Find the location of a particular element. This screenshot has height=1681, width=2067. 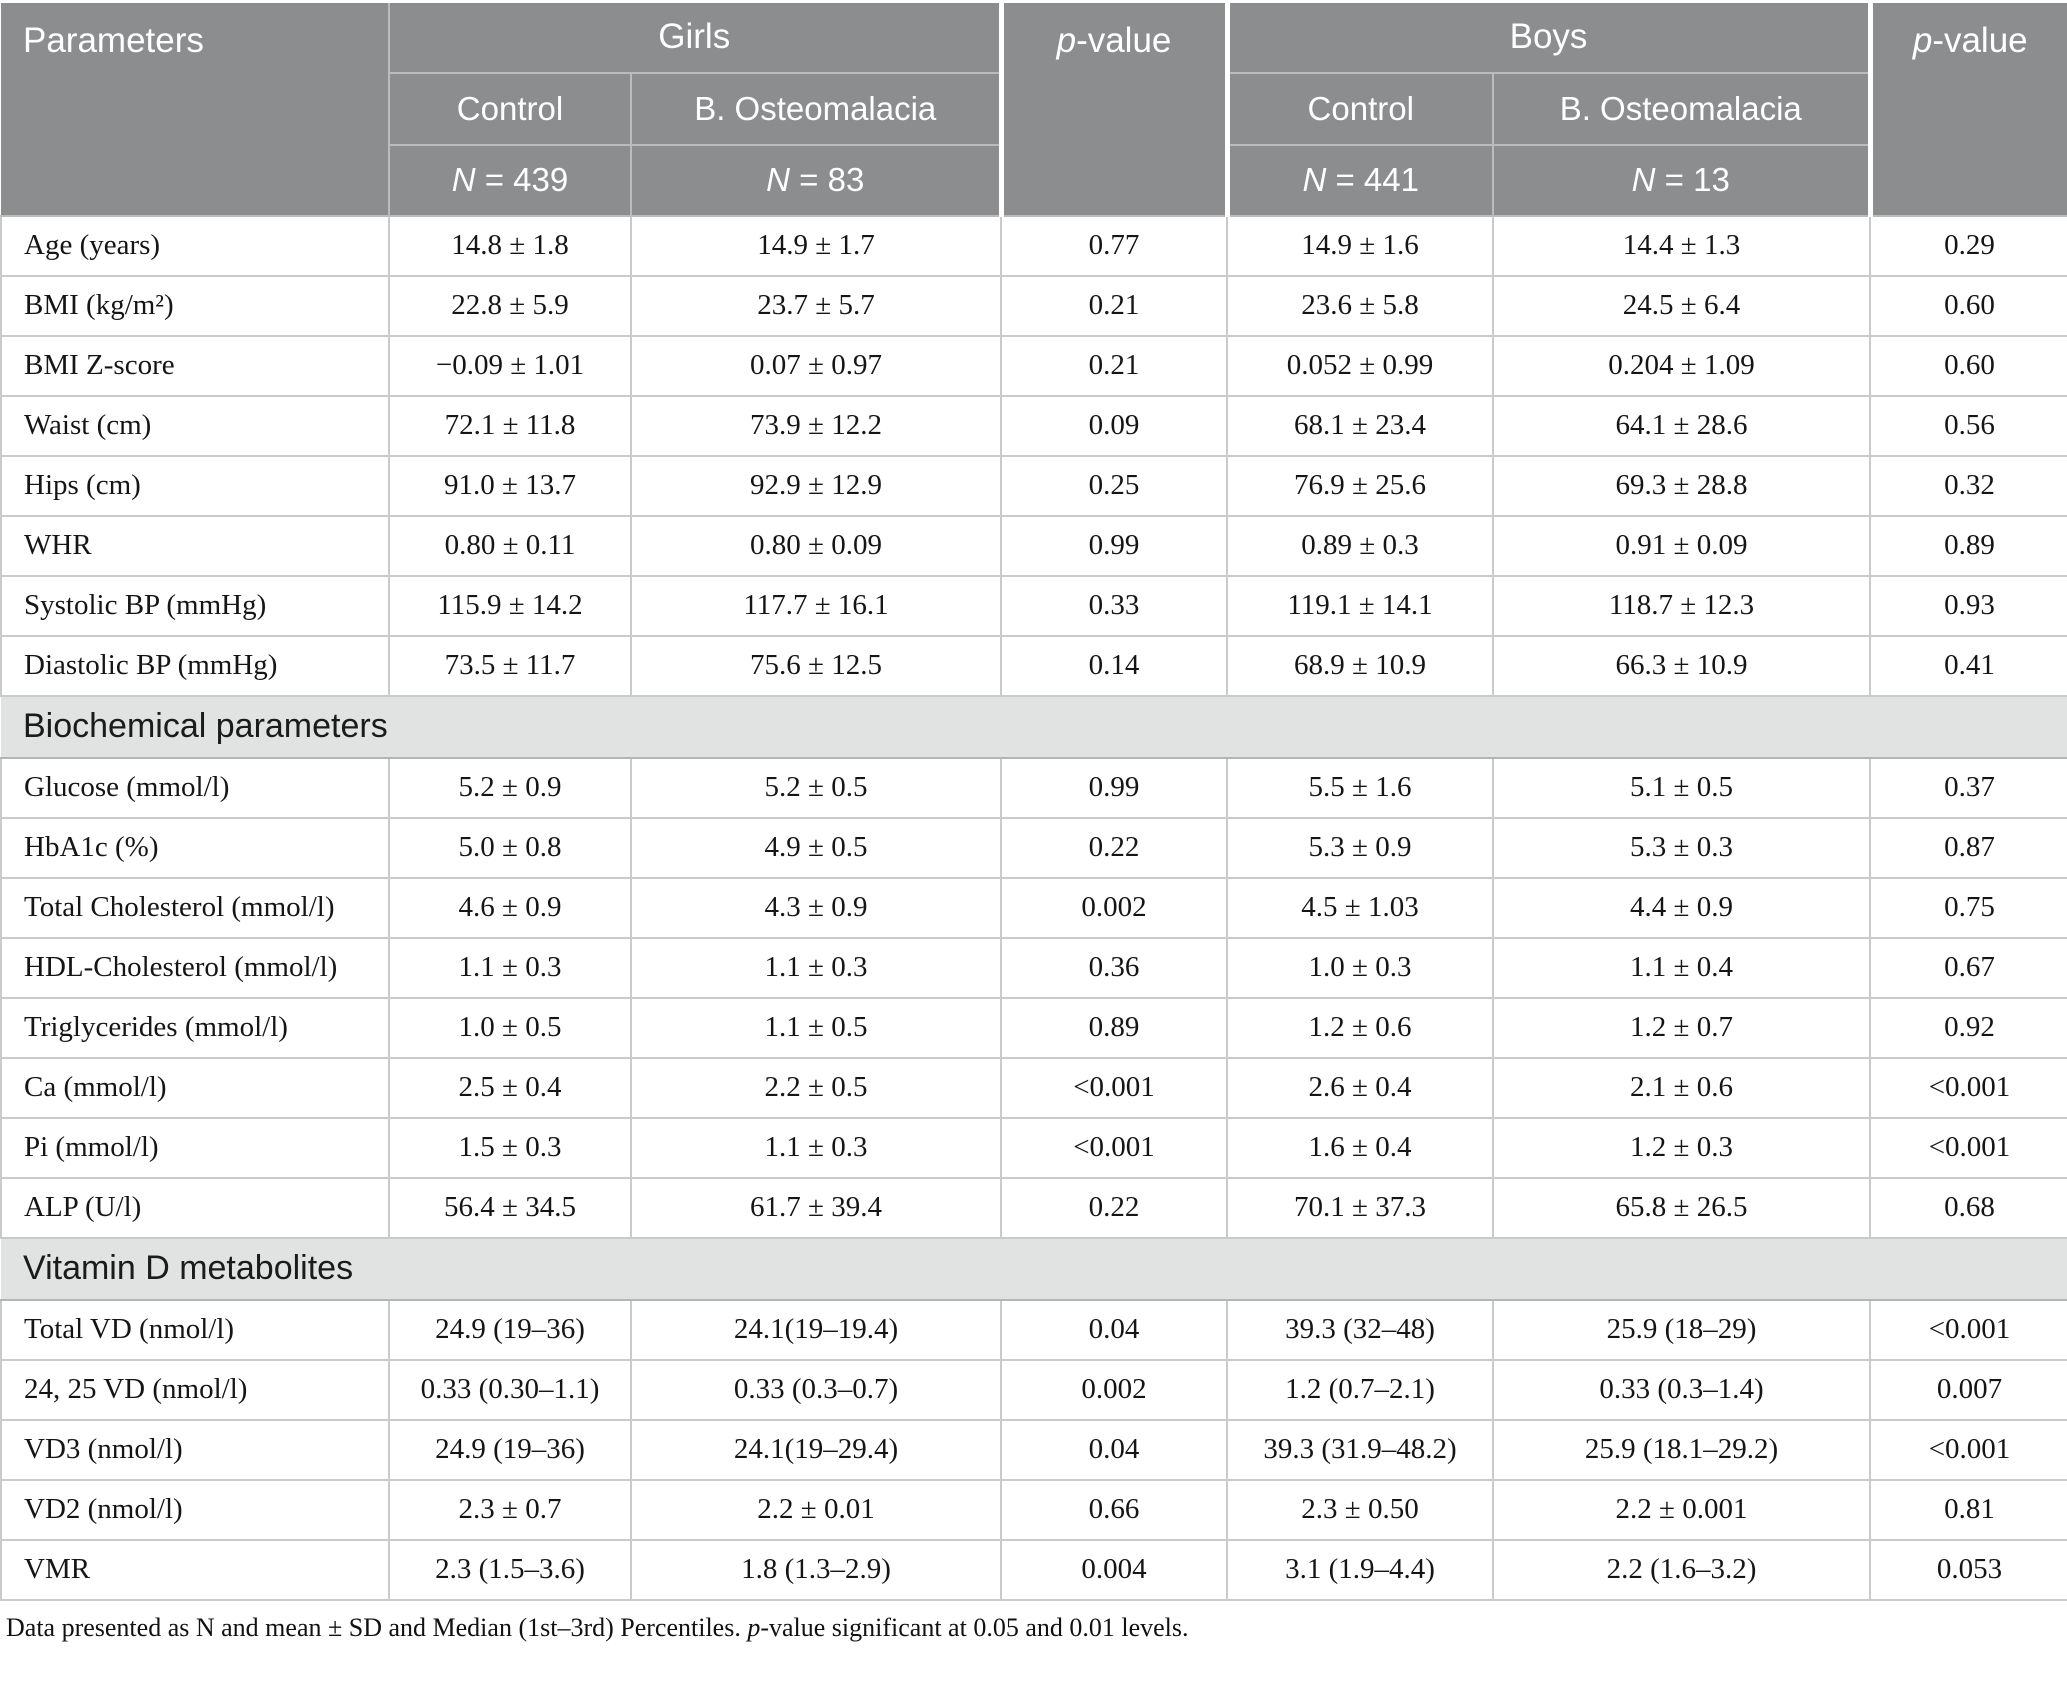

row-value: 117.7 ± 16.1 is located at coordinates (816, 605).